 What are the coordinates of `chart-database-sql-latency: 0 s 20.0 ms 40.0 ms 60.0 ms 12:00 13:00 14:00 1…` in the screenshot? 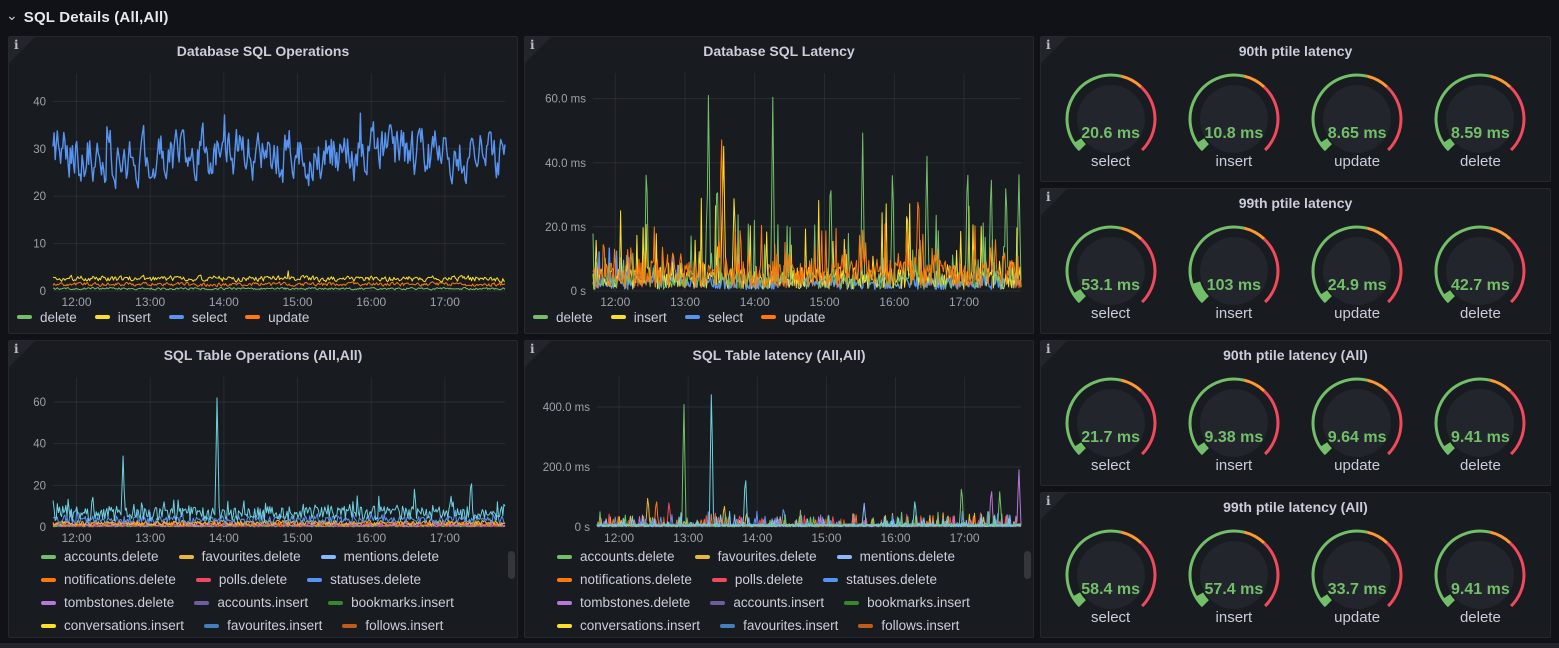 It's located at (780, 190).